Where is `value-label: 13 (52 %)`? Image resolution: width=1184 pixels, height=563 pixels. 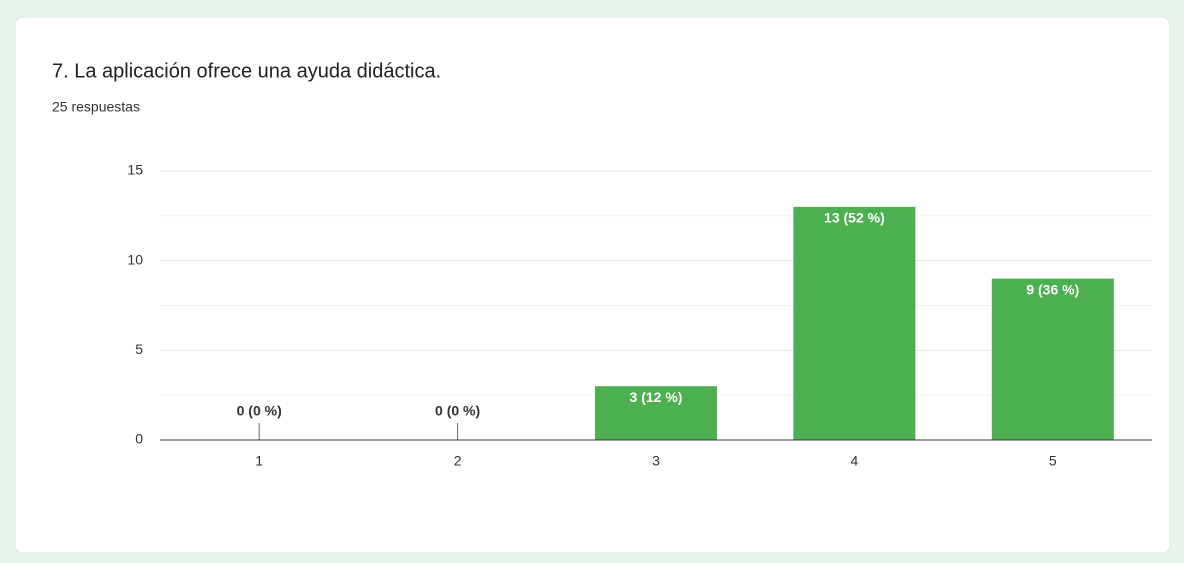
value-label: 13 (52 %) is located at coordinates (854, 218).